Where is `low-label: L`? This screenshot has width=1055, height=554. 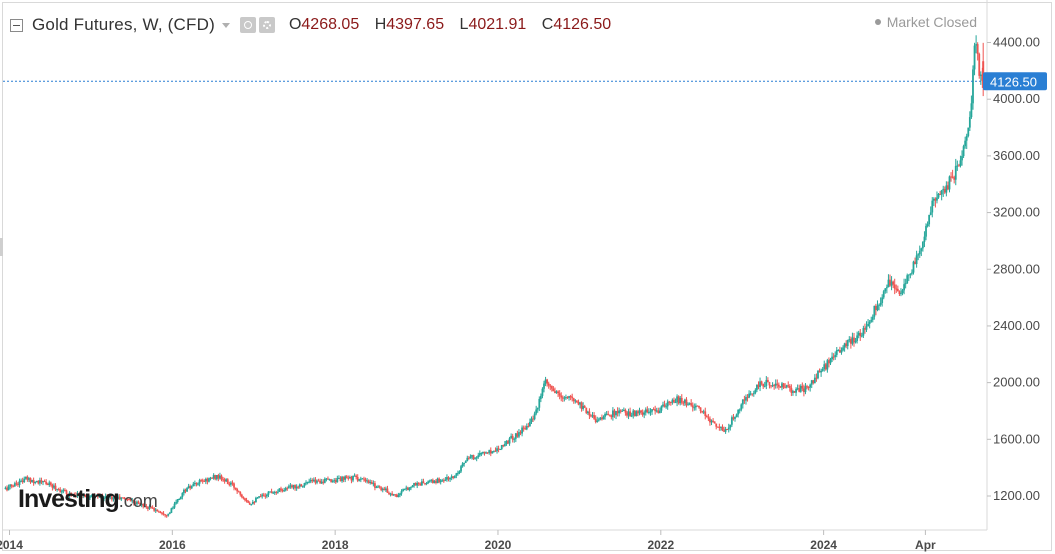
low-label: L is located at coordinates (464, 24).